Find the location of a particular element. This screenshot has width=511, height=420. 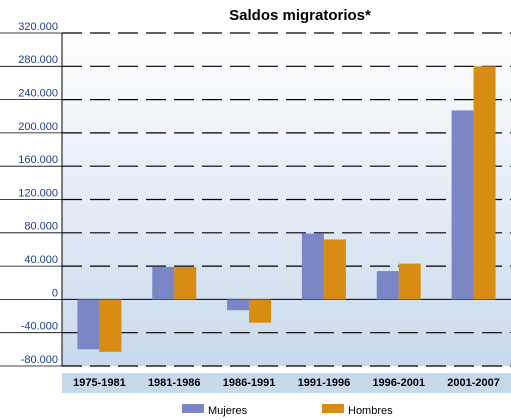

x-tick-label: 1975-1981 is located at coordinates (99, 383).